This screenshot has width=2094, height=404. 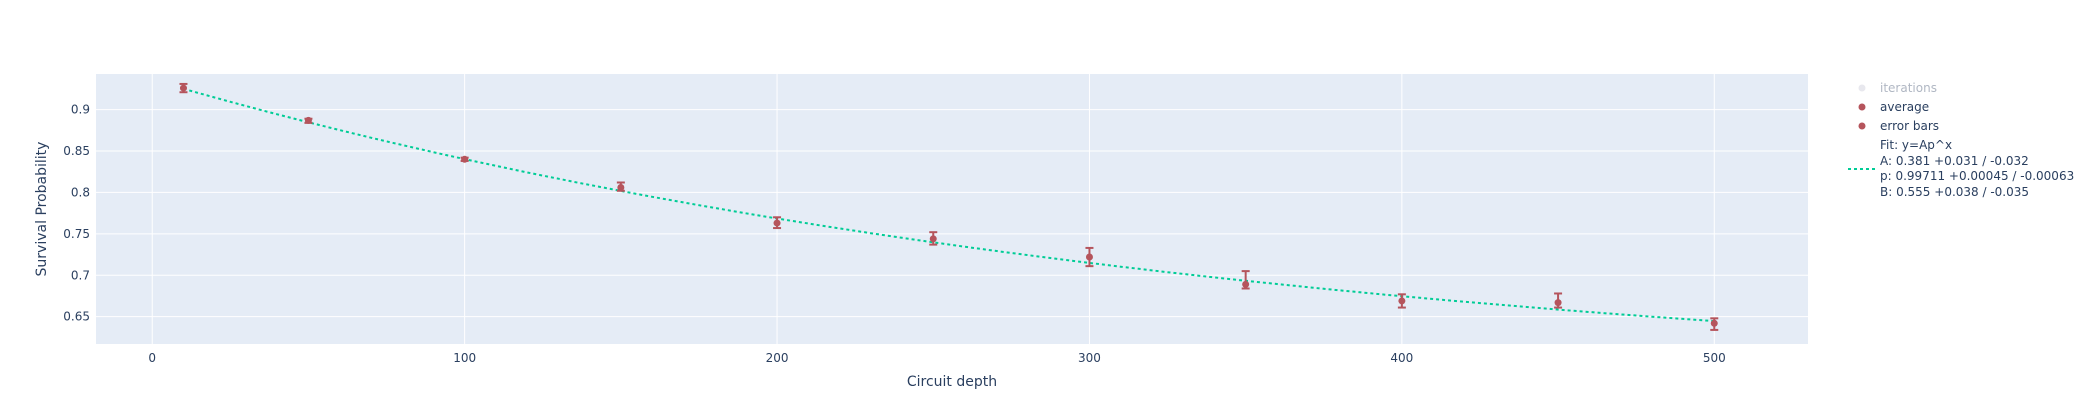 What do you see at coordinates (1862, 107) in the screenshot?
I see `legend-average-marker` at bounding box center [1862, 107].